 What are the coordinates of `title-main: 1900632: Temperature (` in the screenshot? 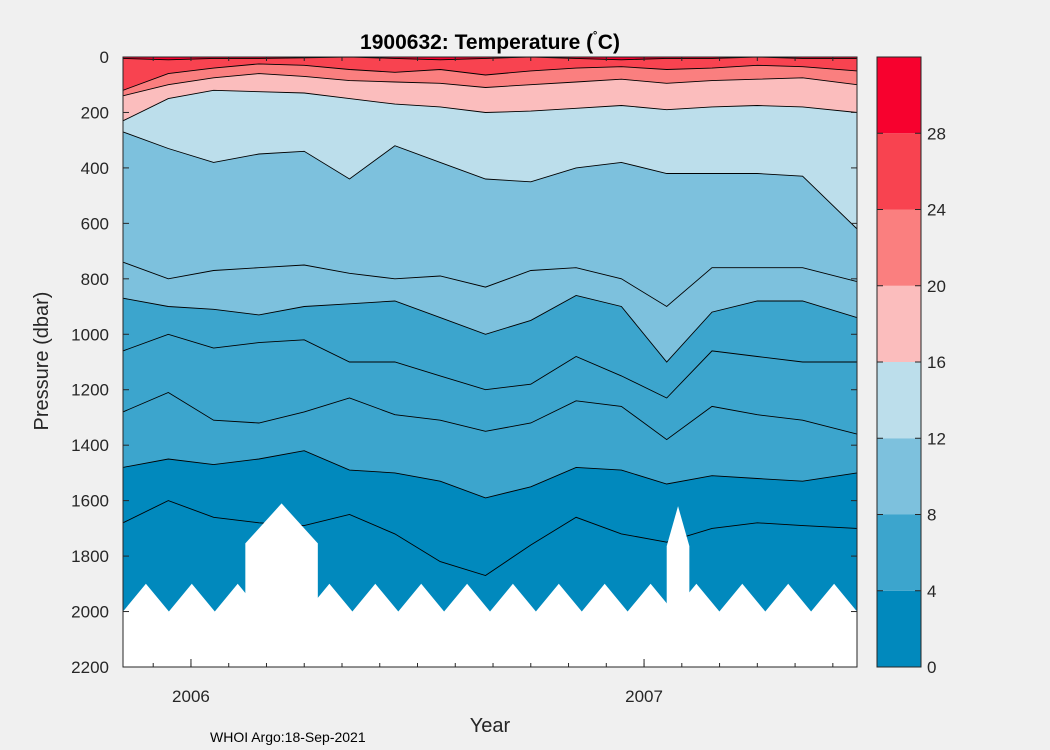 It's located at (476, 42).